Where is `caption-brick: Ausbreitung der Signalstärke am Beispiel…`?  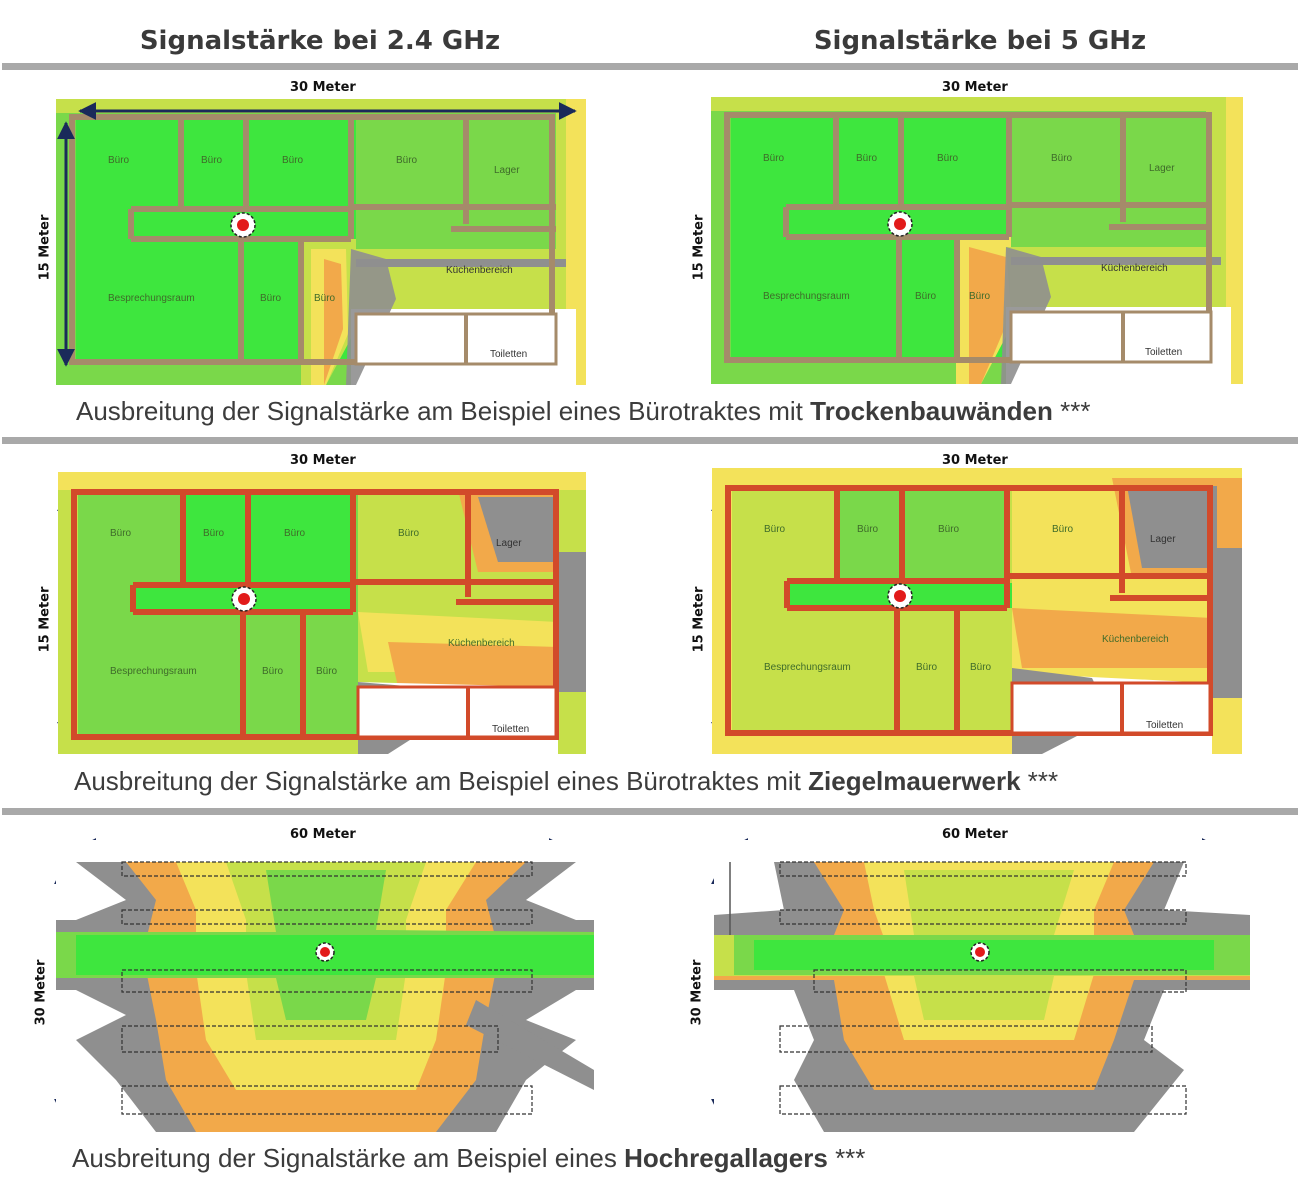
caption-brick: Ausbreitung der Signalstärke am Beispiel… is located at coordinates (566, 781).